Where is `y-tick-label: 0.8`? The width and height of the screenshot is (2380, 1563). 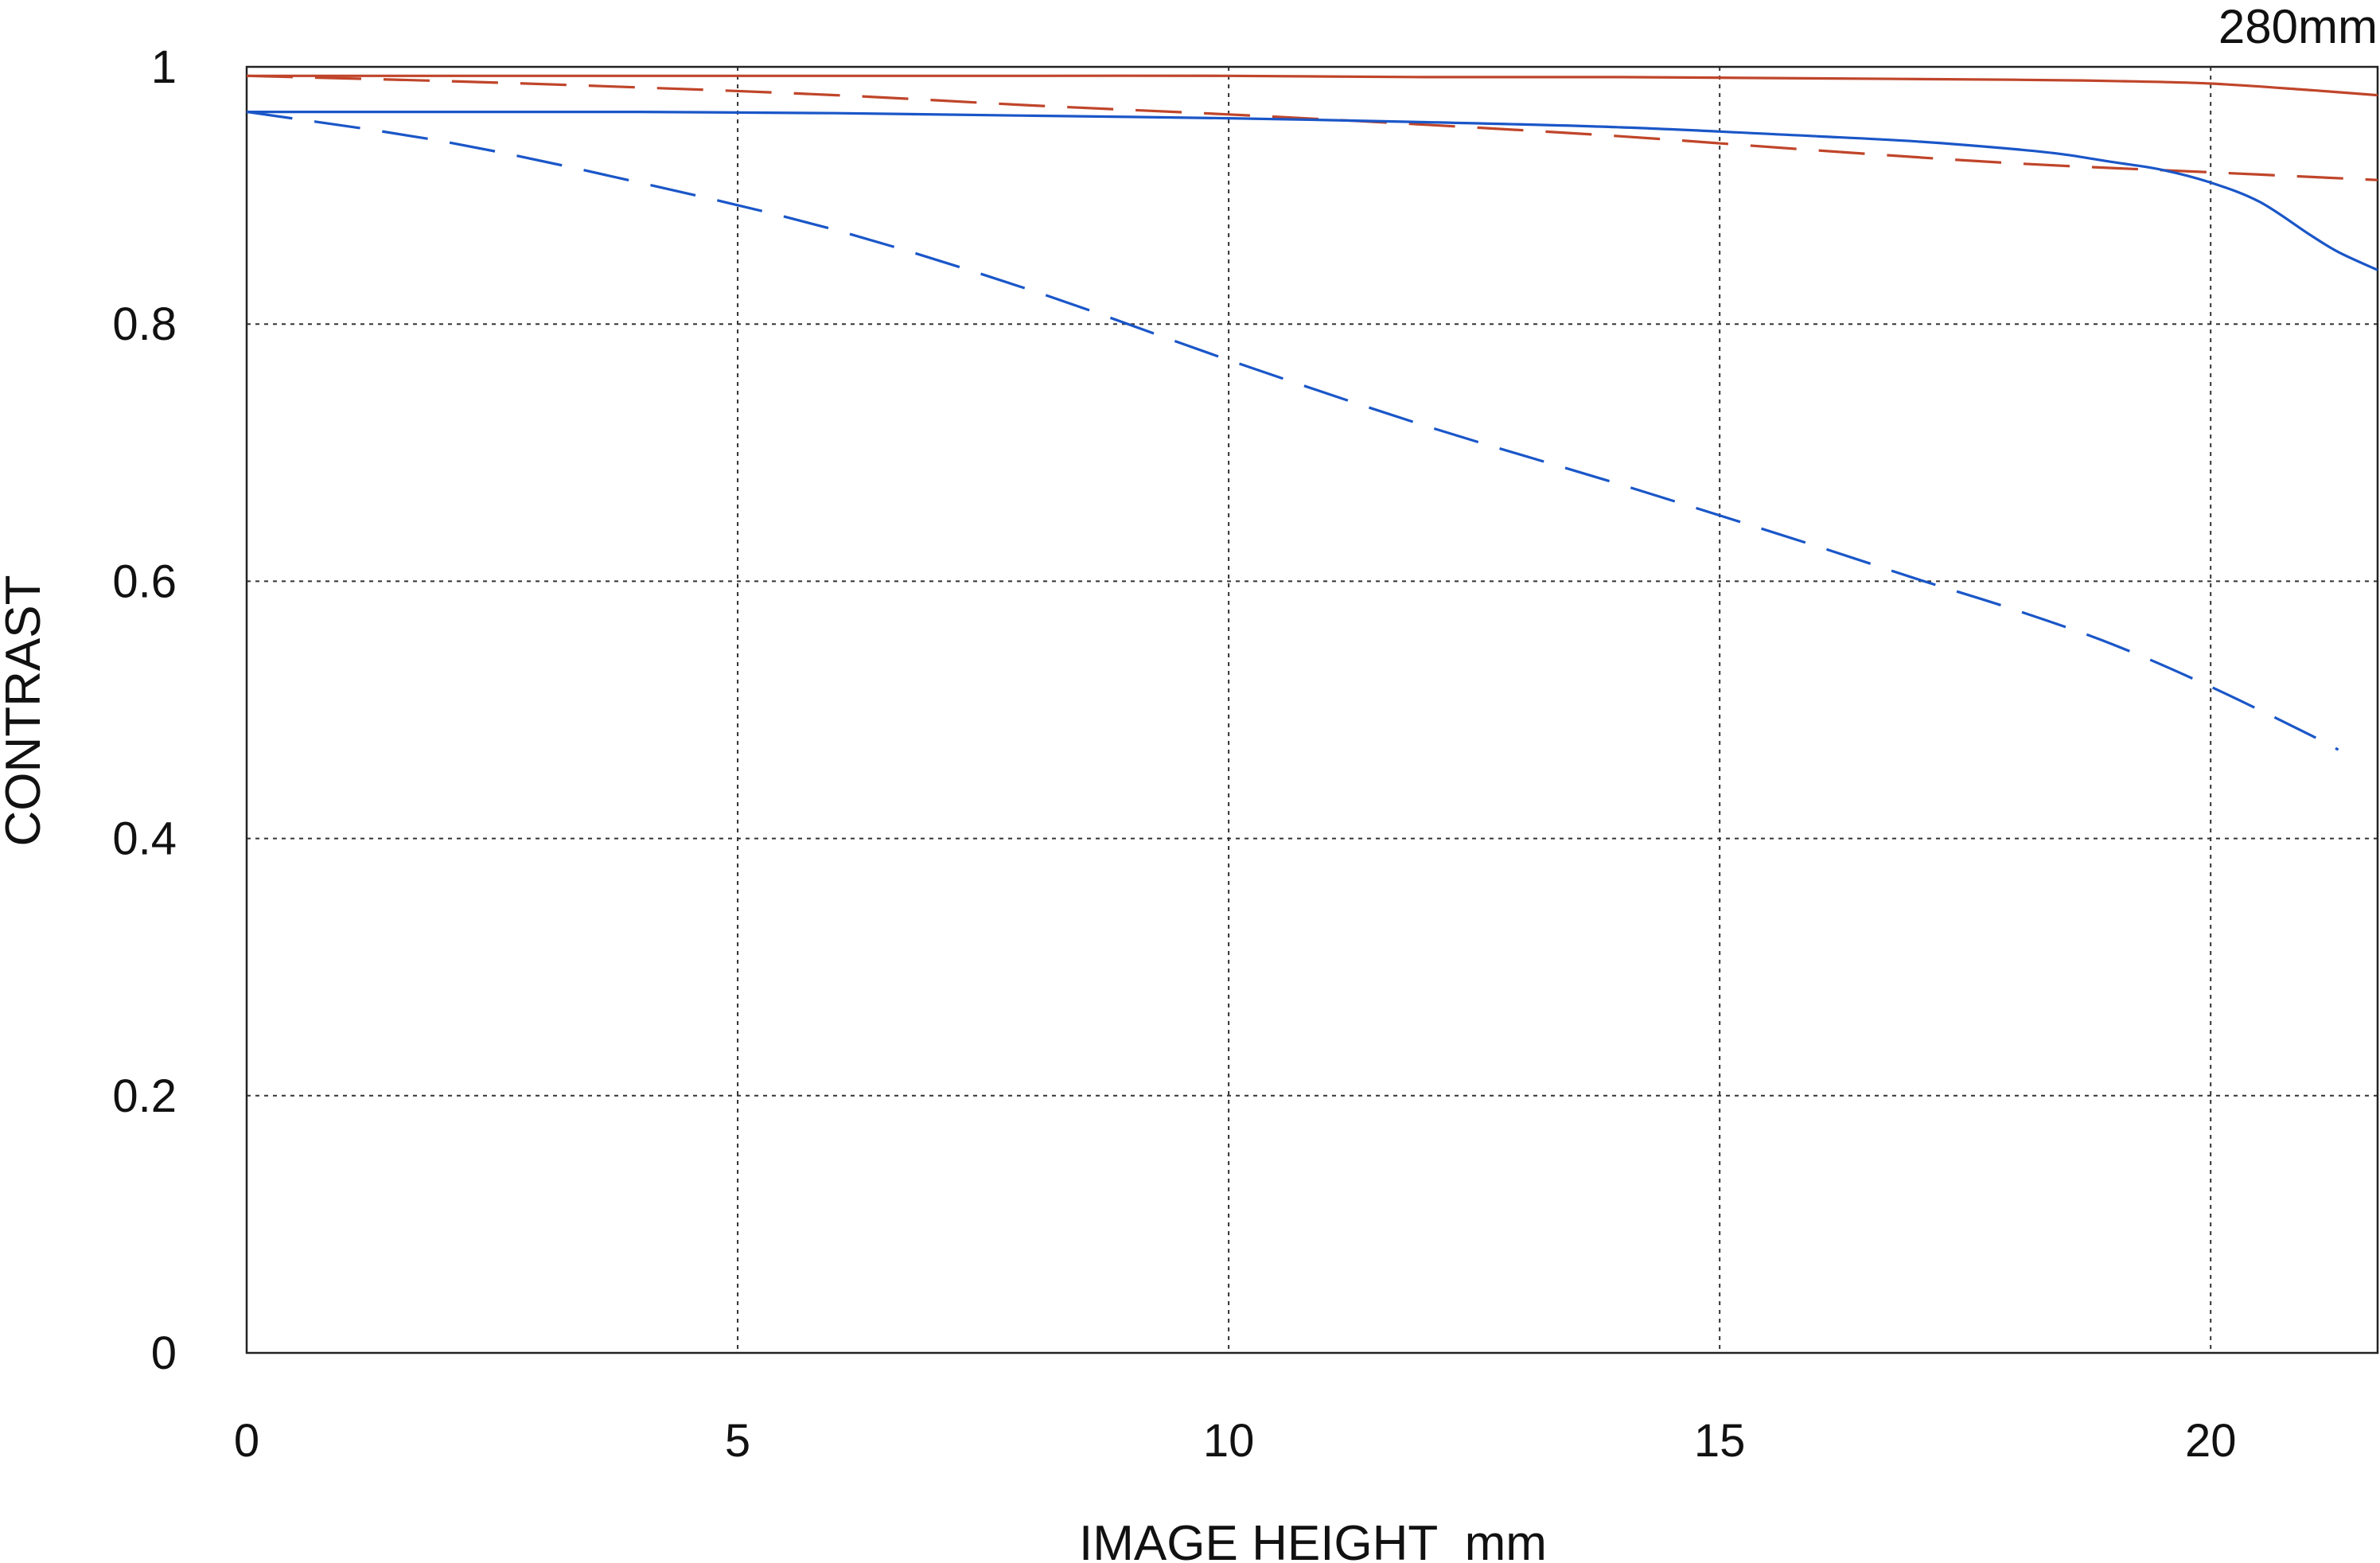 y-tick-label: 0.8 is located at coordinates (144, 324).